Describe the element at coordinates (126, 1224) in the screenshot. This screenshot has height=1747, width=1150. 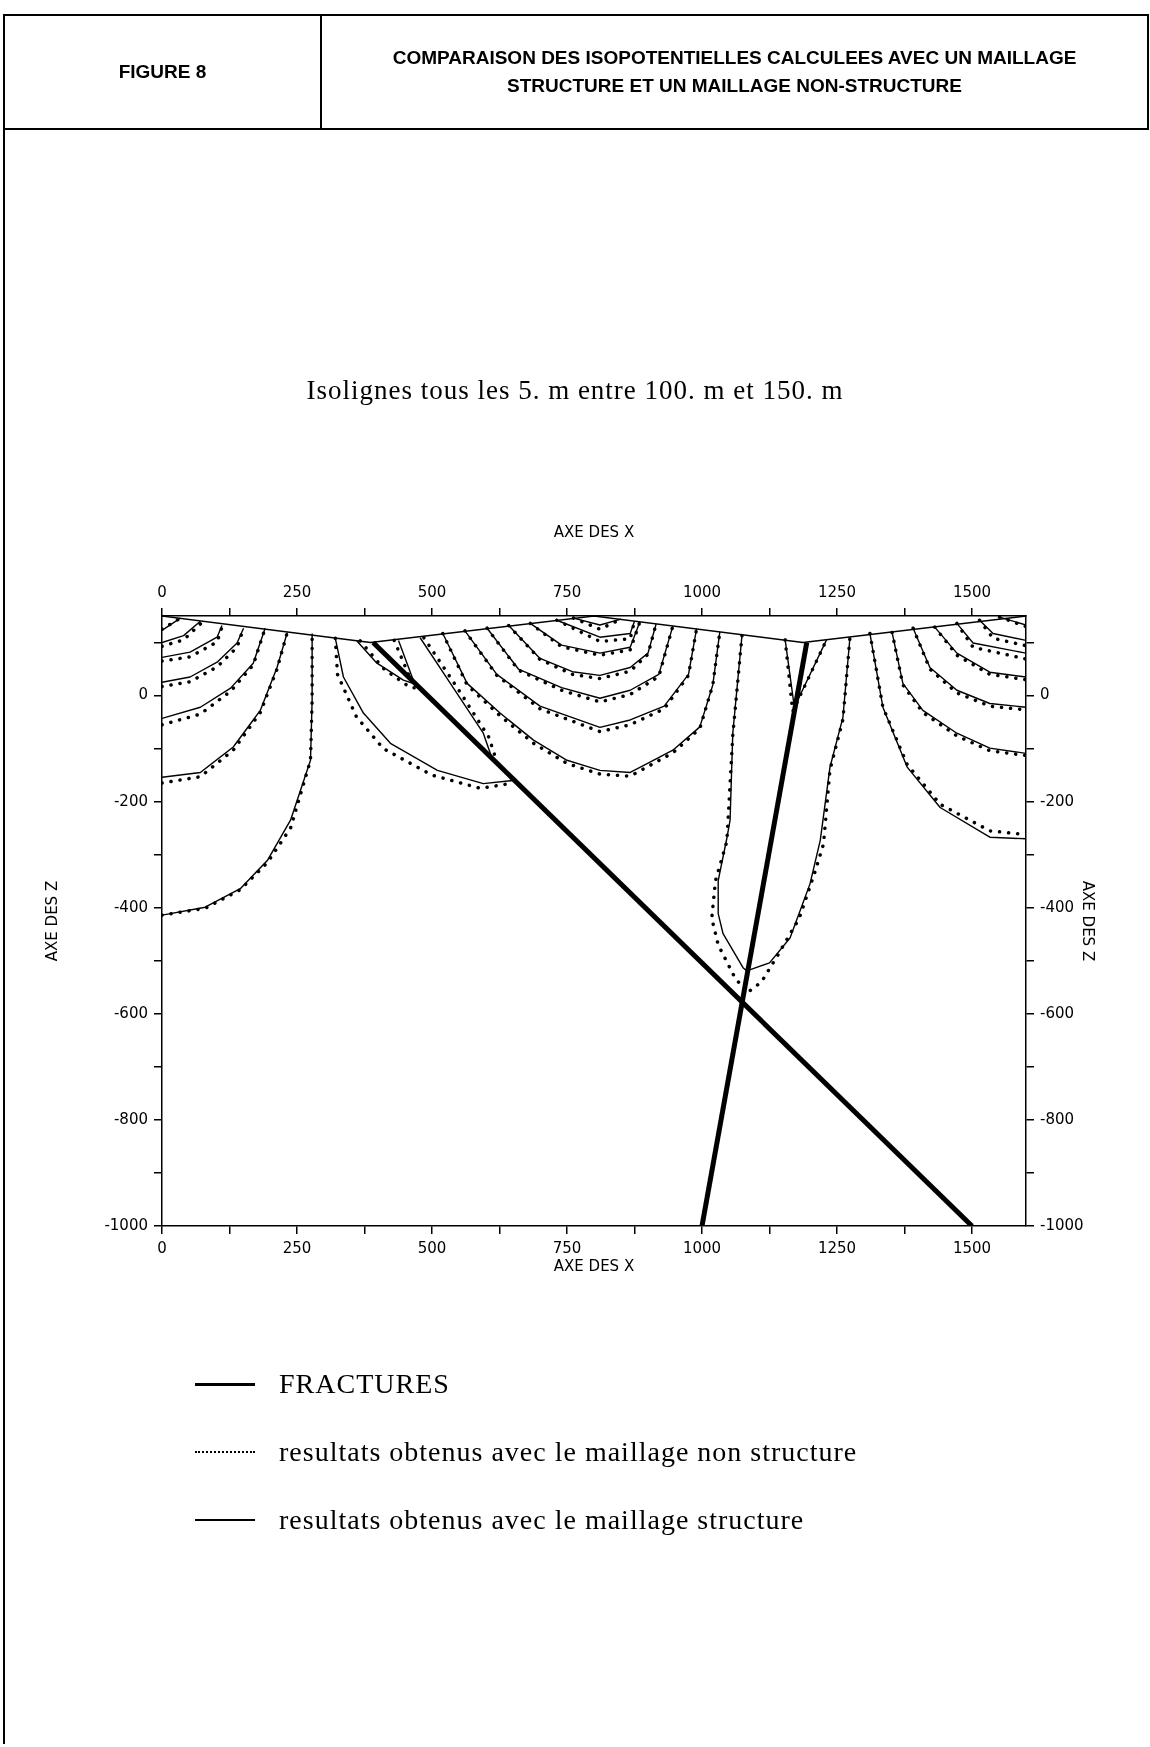
I see `y-tick-label: -1000` at that location.